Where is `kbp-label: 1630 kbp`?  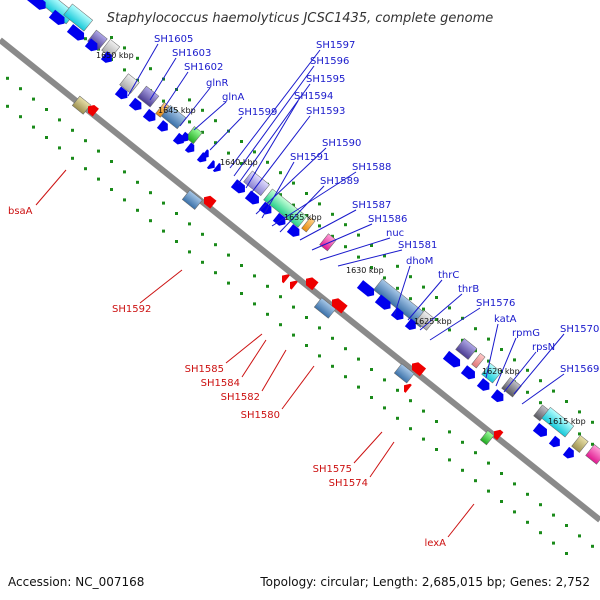 kbp-label: 1630 kbp is located at coordinates (365, 270).